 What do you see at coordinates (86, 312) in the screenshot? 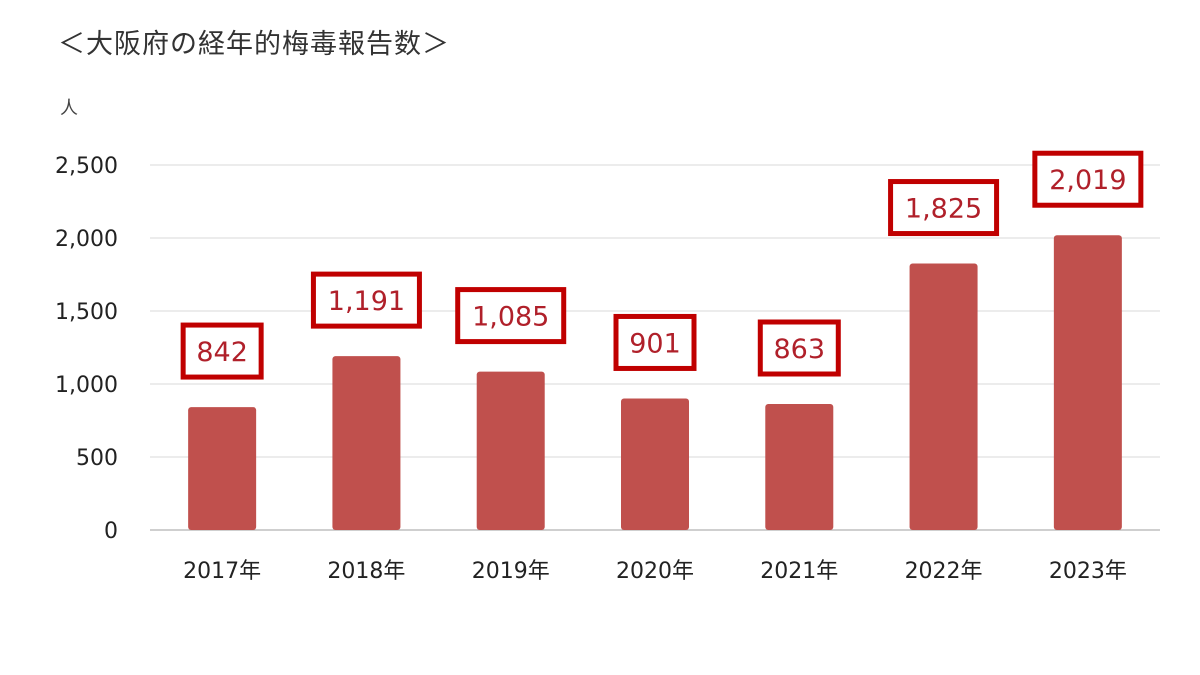
I see `y-tick-label: 1,500` at bounding box center [86, 312].